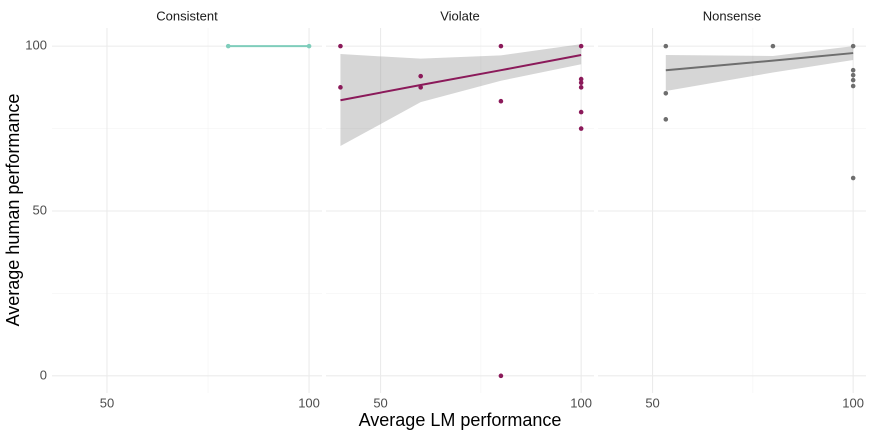 Image resolution: width=872 pixels, height=436 pixels. What do you see at coordinates (36, 45) in the screenshot?
I see `y-tick-label: 100` at bounding box center [36, 45].